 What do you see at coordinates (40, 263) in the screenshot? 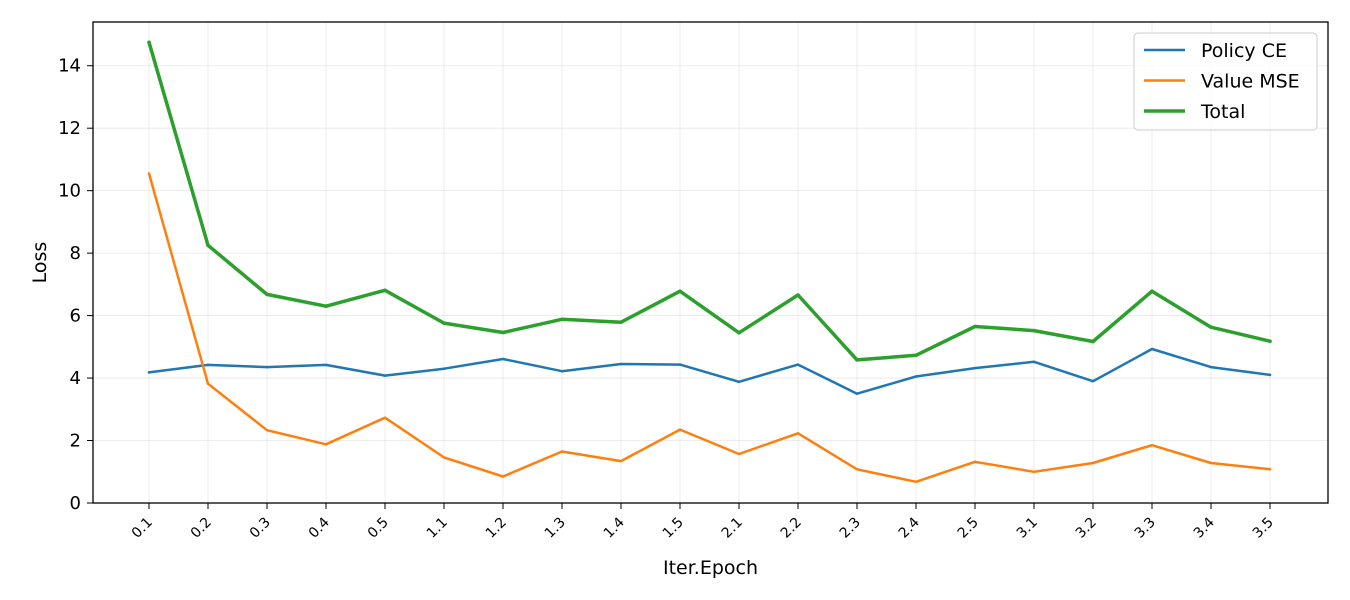
I see `y-axis-title: Loss` at bounding box center [40, 263].